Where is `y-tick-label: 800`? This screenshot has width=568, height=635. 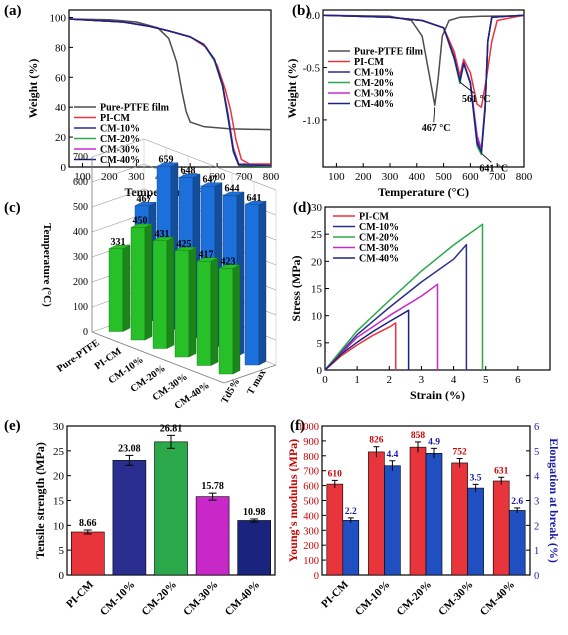 y-tick-label: 800 is located at coordinates (311, 457).